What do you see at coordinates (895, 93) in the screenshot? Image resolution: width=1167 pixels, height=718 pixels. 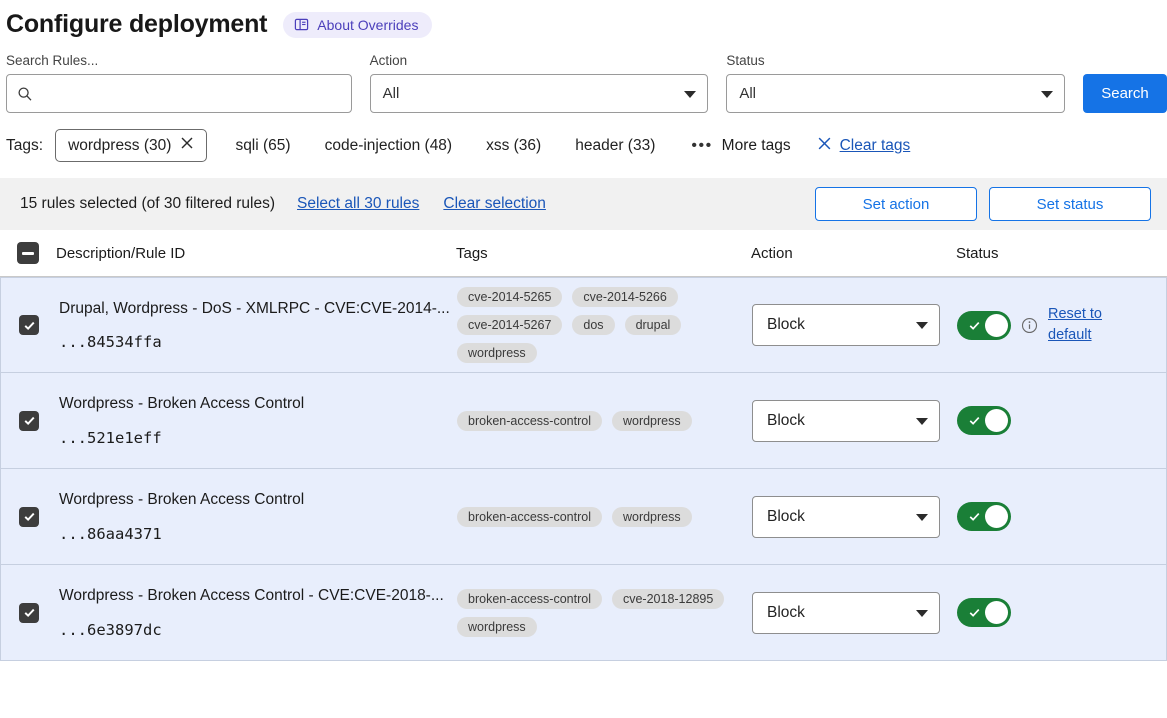 I see `status-filter-select: All` at bounding box center [895, 93].